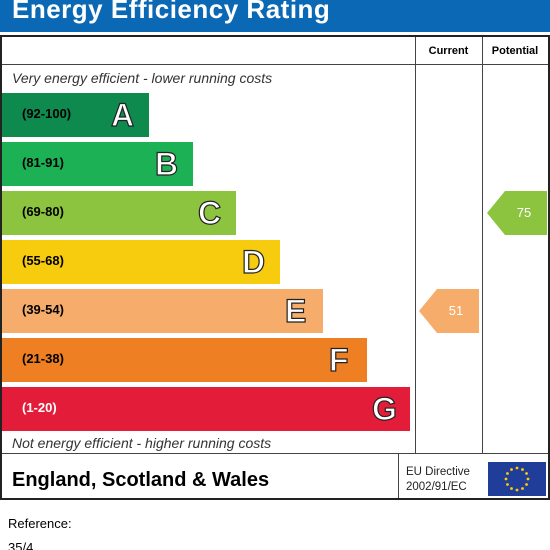  What do you see at coordinates (338, 359) in the screenshot?
I see `band-f-letter: F` at bounding box center [338, 359].